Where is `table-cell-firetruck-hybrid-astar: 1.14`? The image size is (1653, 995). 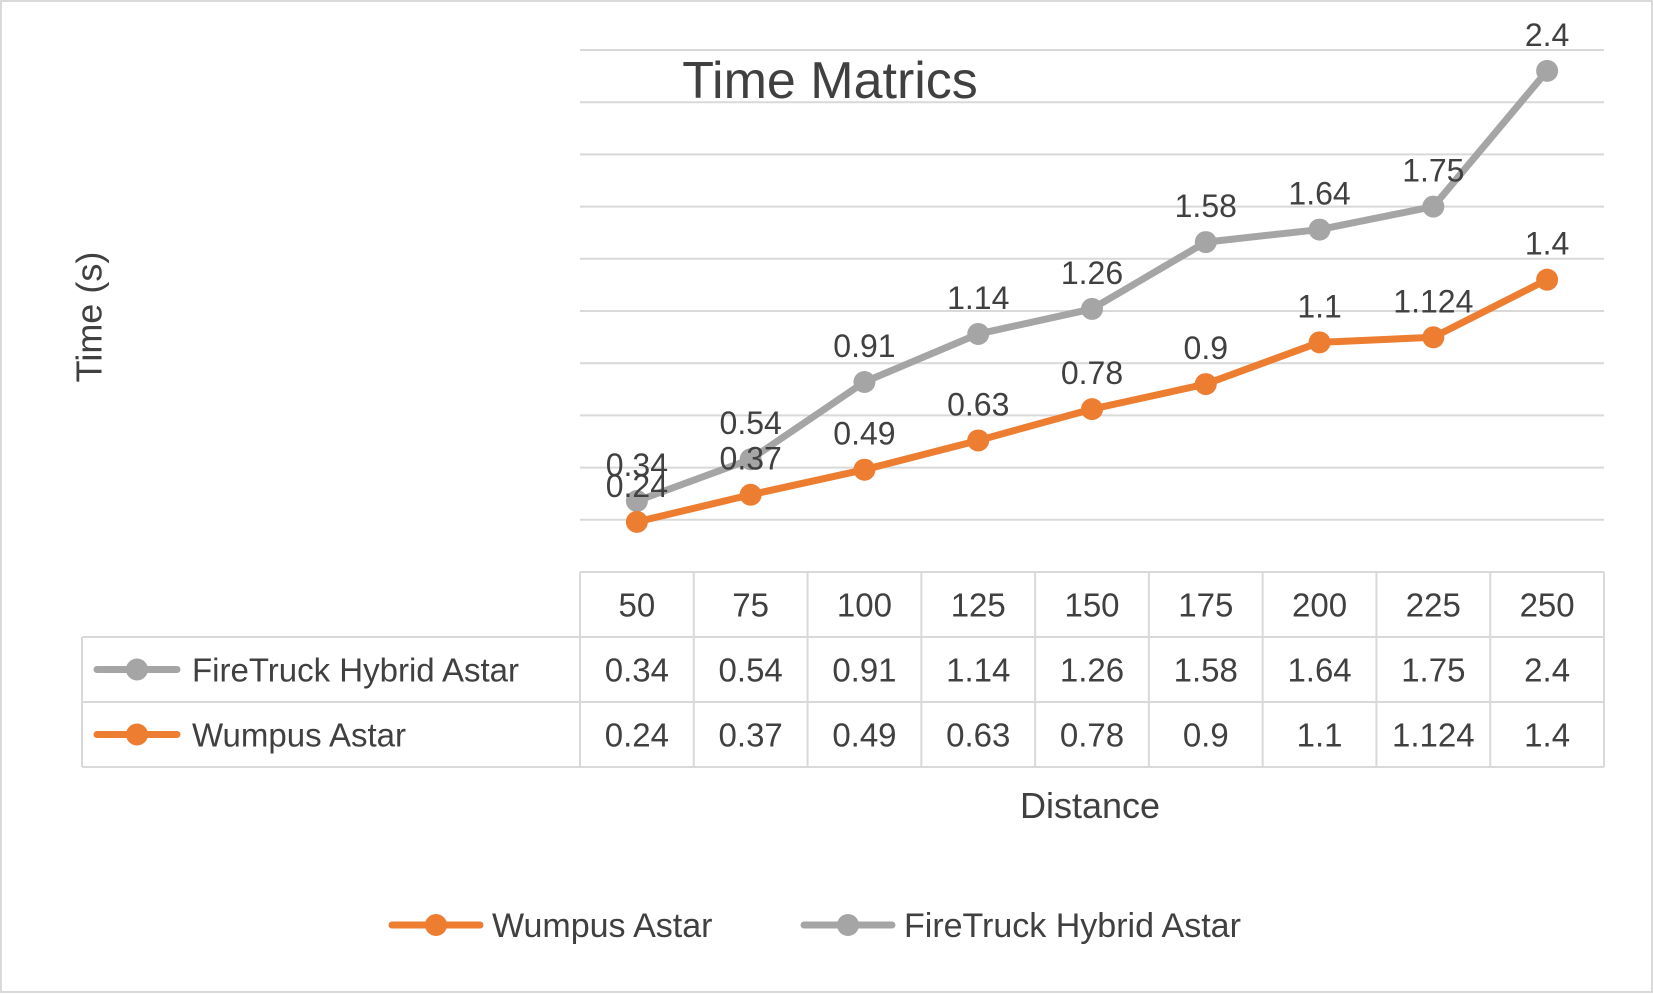 table-cell-firetruck-hybrid-astar: 1.14 is located at coordinates (978, 670).